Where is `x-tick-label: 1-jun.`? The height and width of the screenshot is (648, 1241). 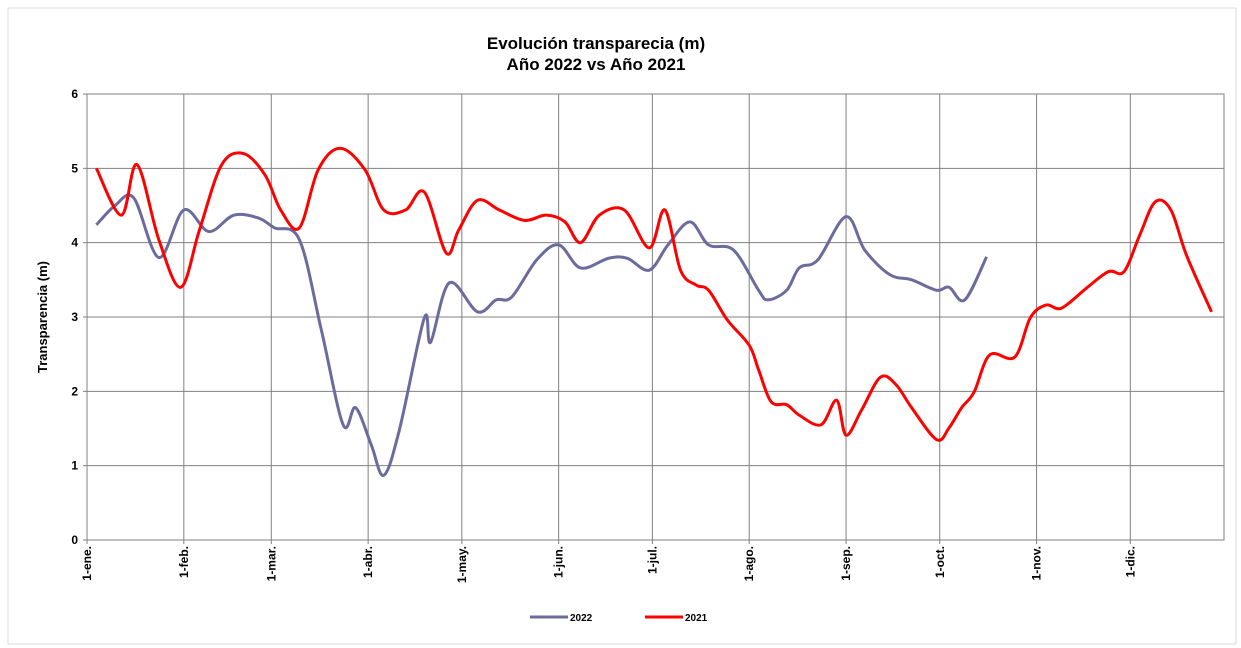 x-tick-label: 1-jun. is located at coordinates (559, 562).